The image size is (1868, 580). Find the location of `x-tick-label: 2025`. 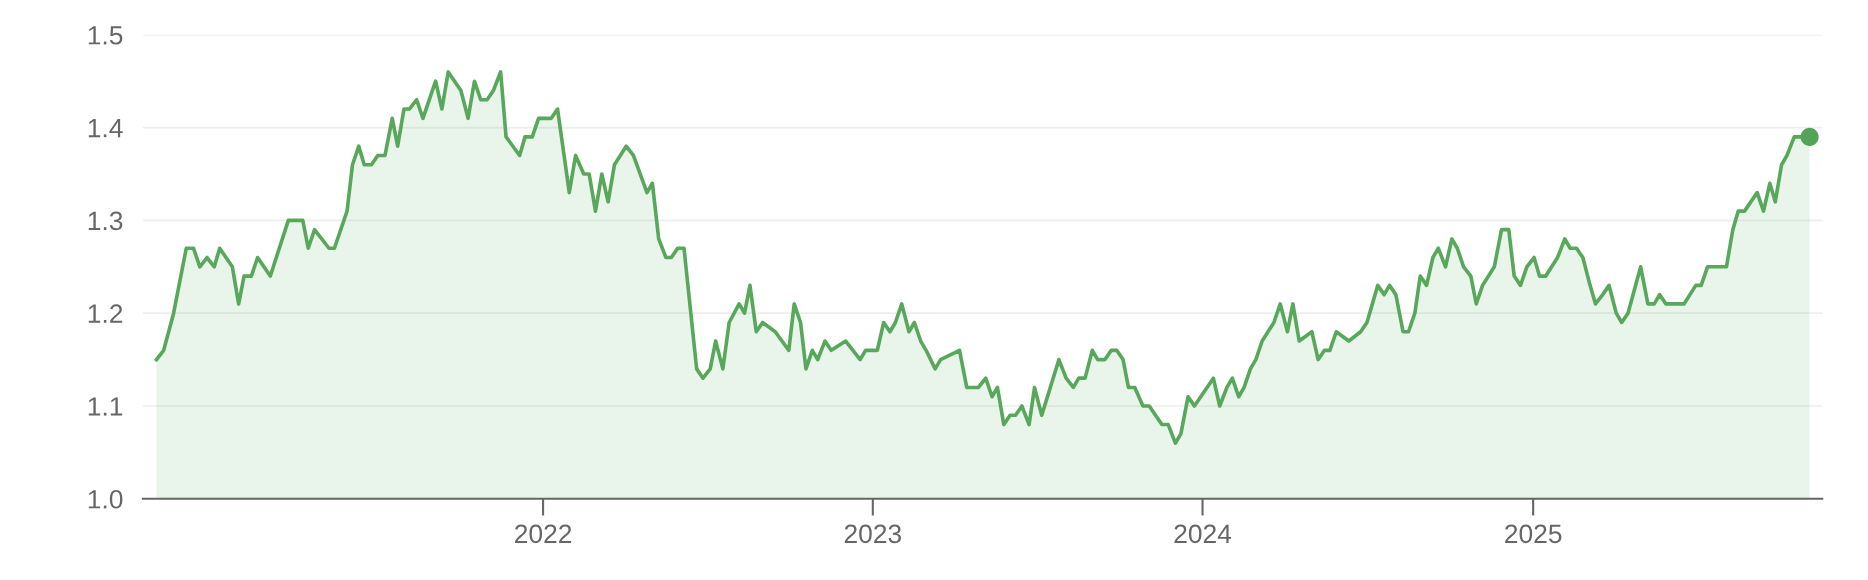

x-tick-label: 2025 is located at coordinates (1533, 534).